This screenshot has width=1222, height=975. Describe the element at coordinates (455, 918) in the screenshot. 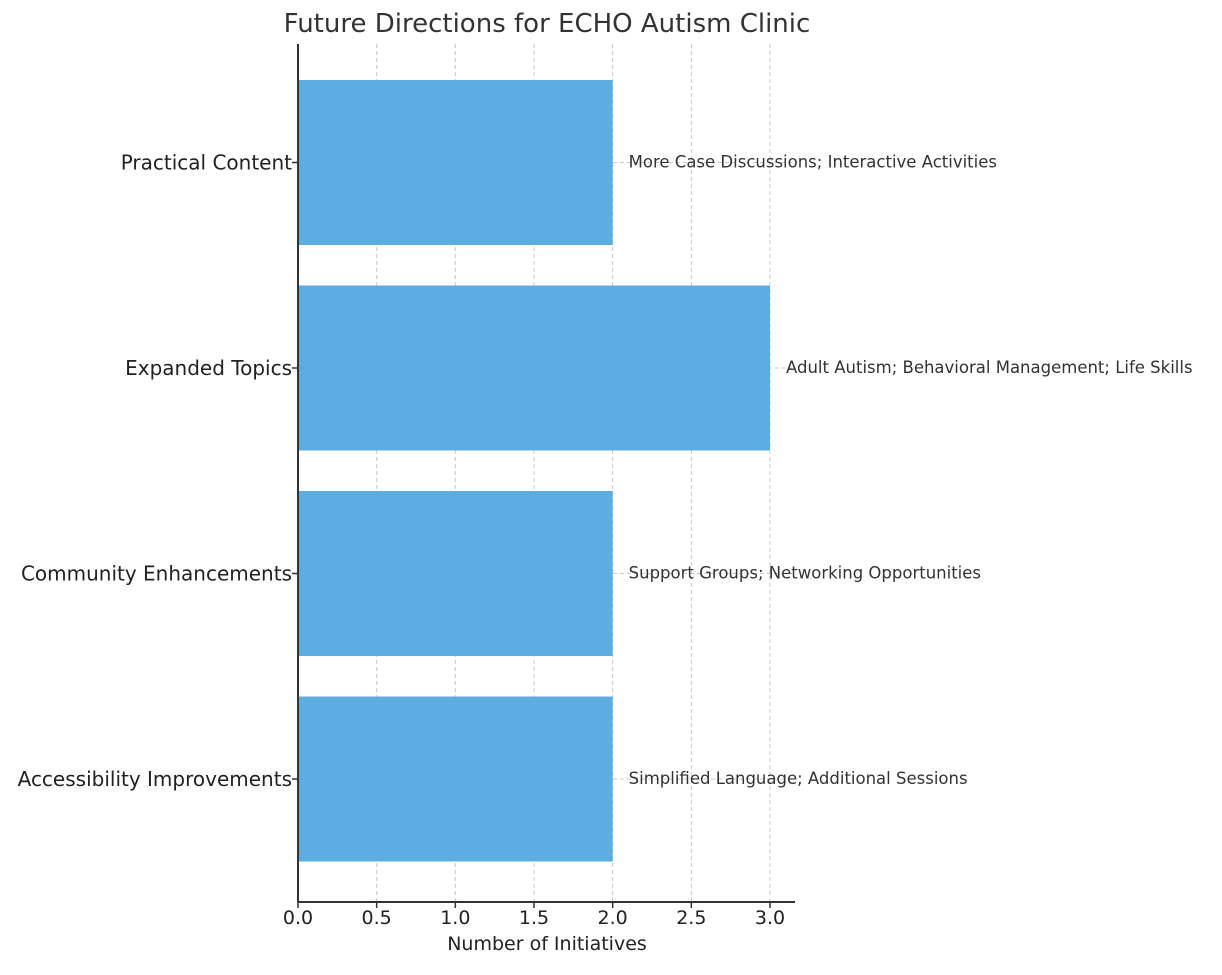

I see `x-tick-label: 1.0` at that location.